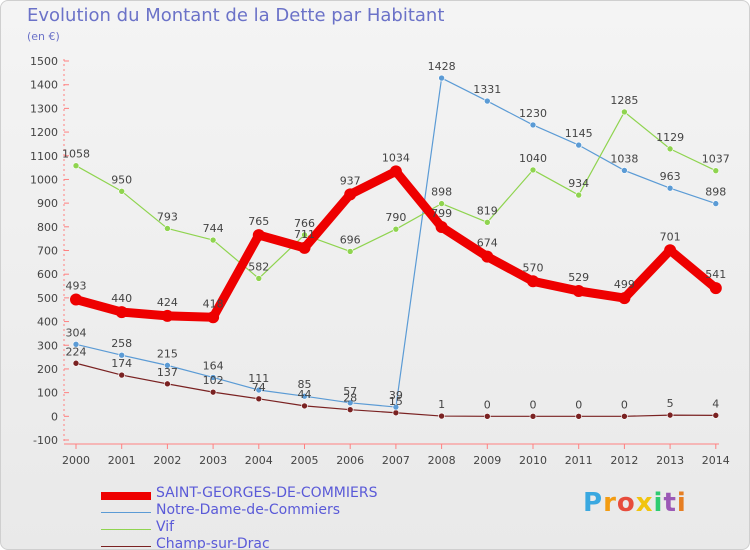 The image size is (750, 550). What do you see at coordinates (121, 179) in the screenshot?
I see `data-label-2: 950` at bounding box center [121, 179].